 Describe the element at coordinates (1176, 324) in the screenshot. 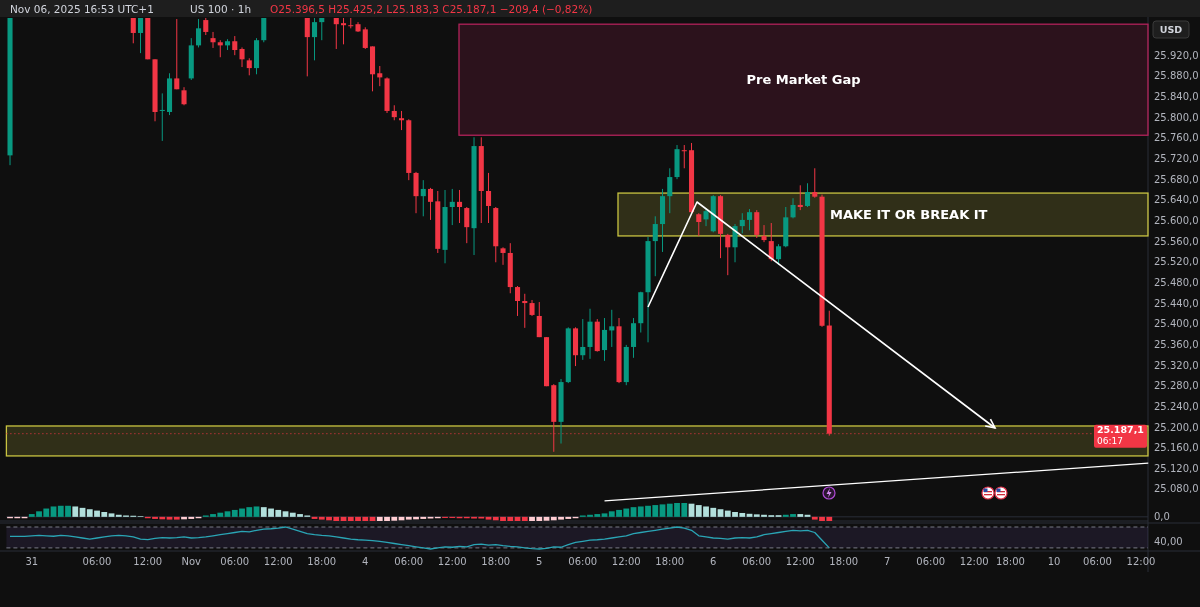

I see `y-tick-label: 25.400,0` at that location.